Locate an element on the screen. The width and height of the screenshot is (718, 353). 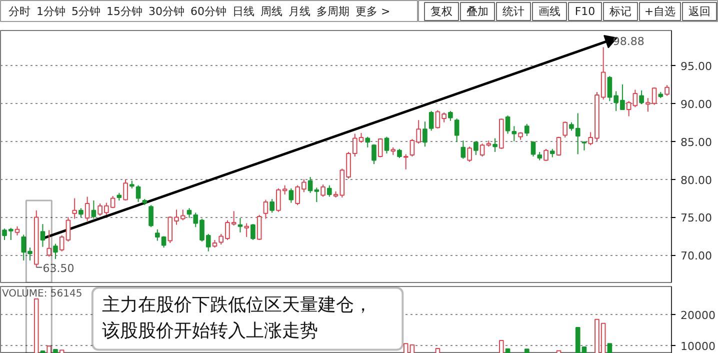
chart-title: VOLUME: 56145 is located at coordinates (42, 294).